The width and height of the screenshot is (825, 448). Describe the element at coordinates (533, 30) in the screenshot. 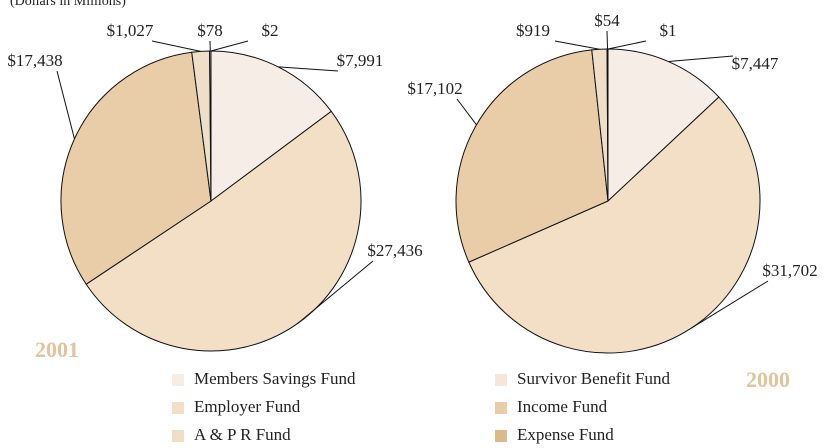

I see `slice-label: $919` at that location.